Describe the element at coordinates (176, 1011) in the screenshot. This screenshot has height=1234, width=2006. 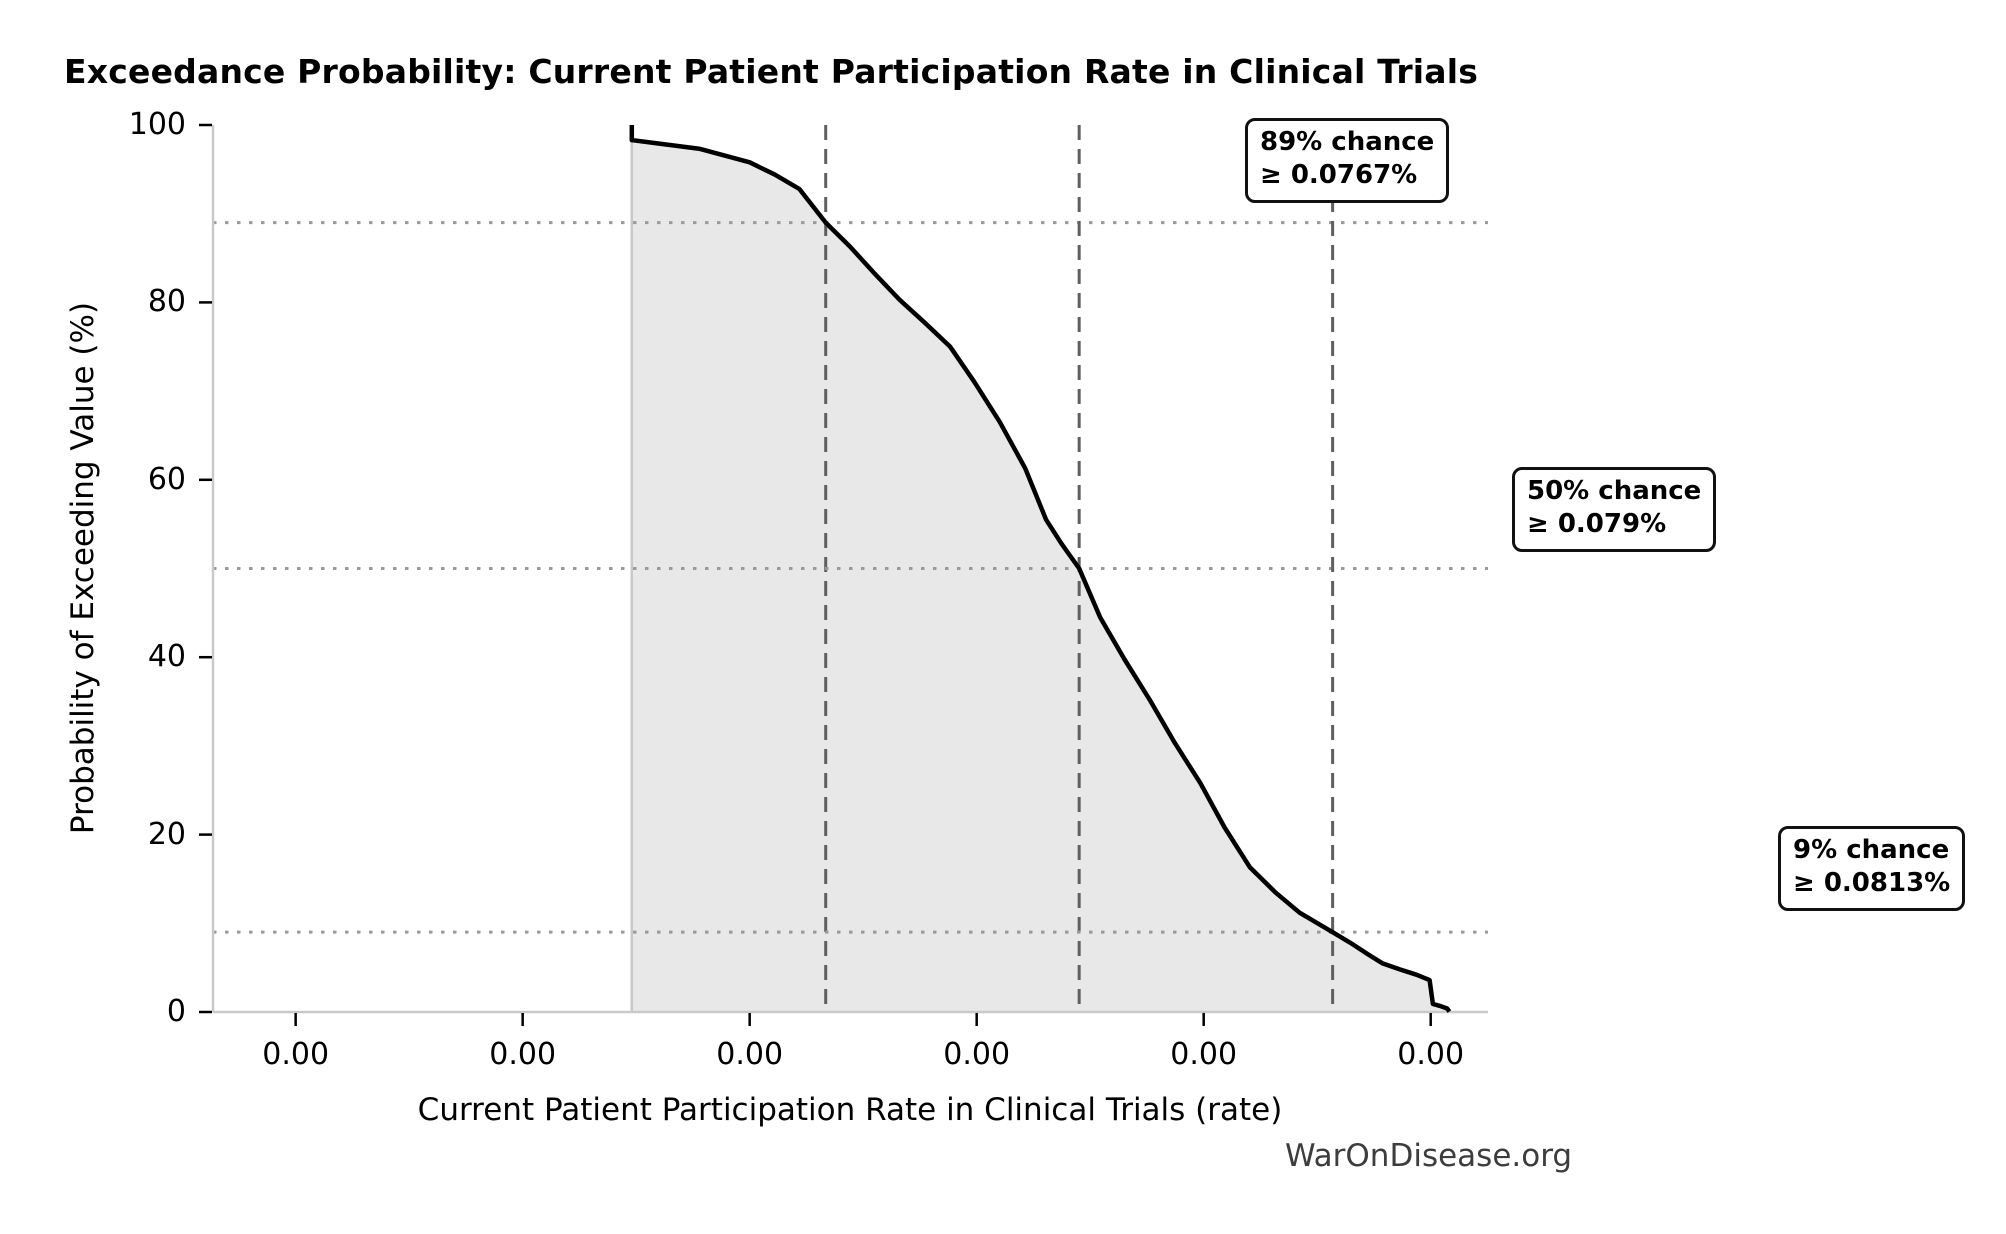
I see `y-tick-label-0: 0` at that location.